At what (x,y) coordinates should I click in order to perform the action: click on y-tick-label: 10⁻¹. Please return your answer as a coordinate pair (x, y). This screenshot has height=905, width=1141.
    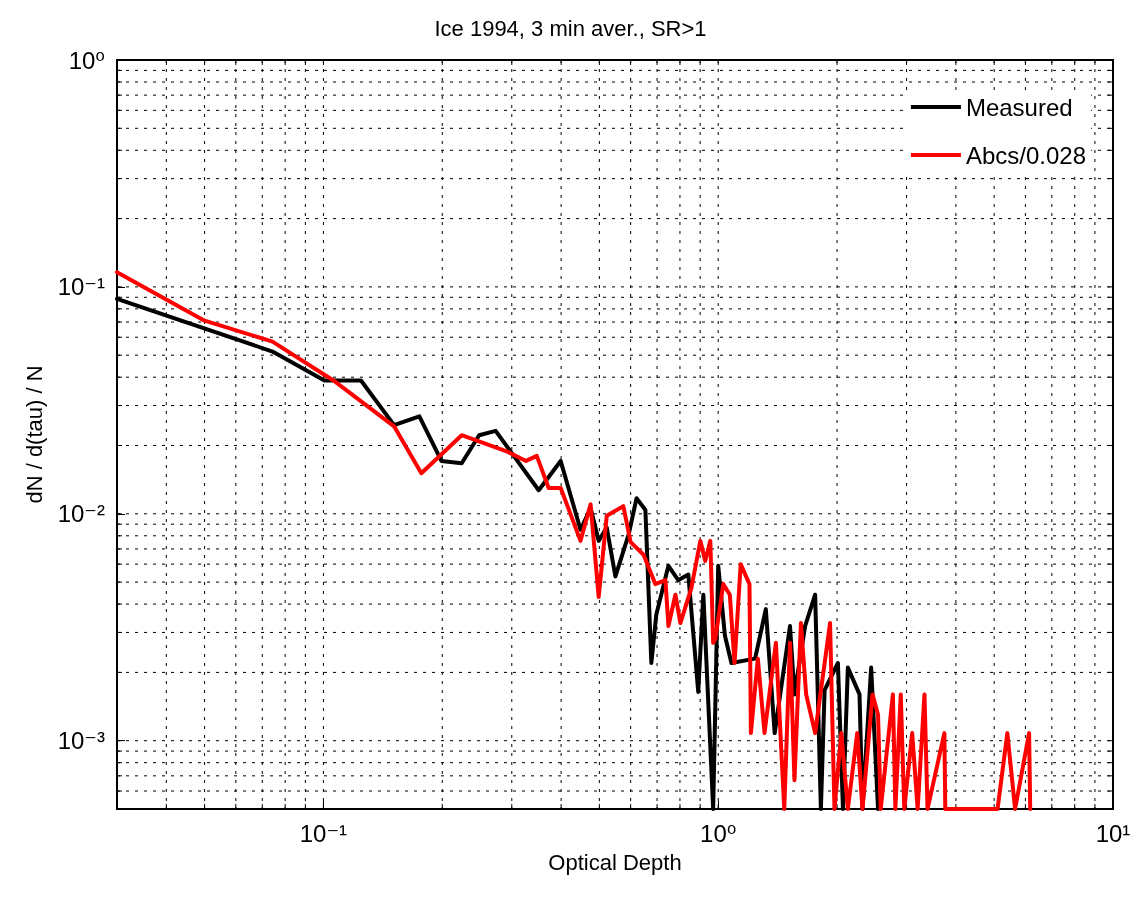
    Looking at the image, I should click on (81, 287).